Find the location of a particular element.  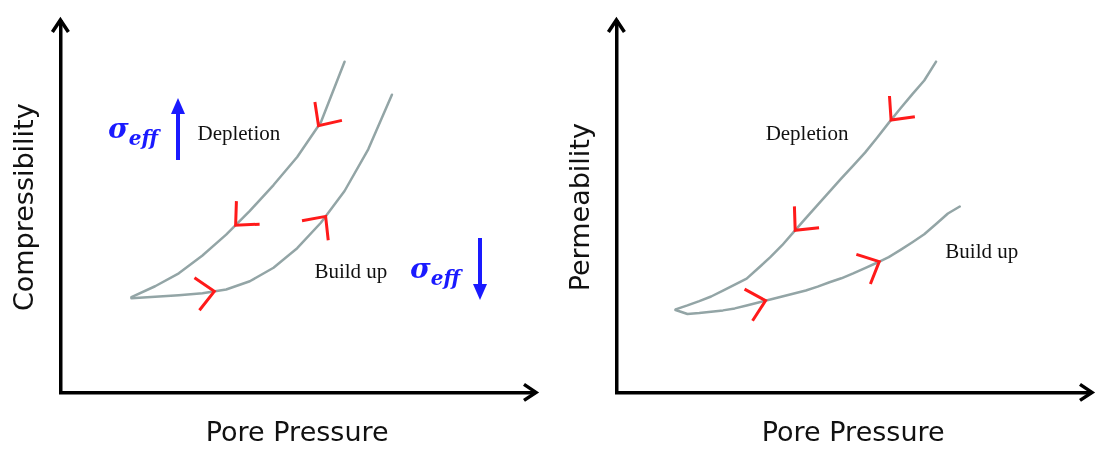

y-axis-title: Compressibility is located at coordinates (24, 207).